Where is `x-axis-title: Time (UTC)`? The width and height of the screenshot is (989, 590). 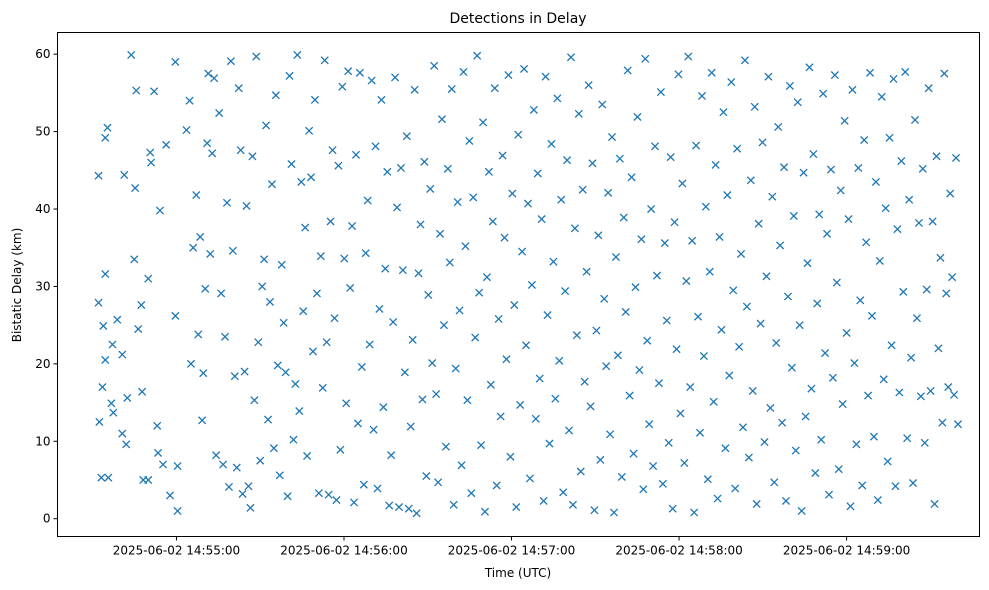 x-axis-title: Time (UTC) is located at coordinates (517, 573).